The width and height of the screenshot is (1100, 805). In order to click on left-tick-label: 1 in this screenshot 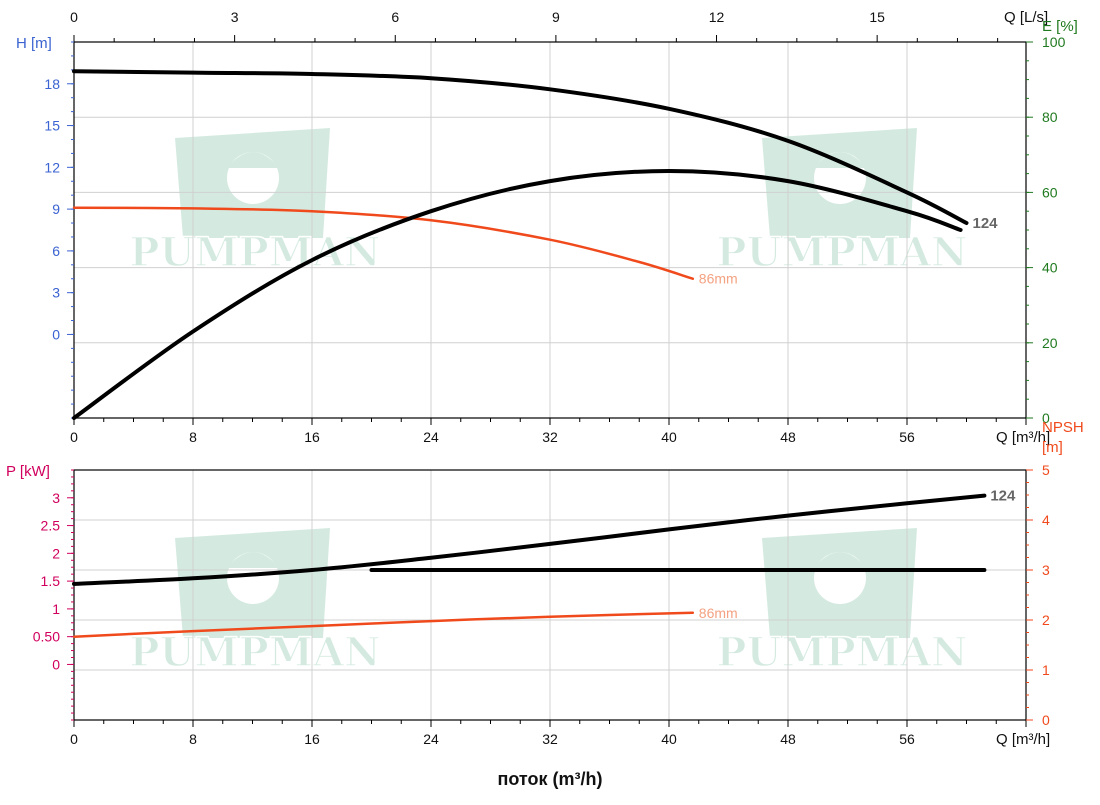, I will do `click(56, 609)`.